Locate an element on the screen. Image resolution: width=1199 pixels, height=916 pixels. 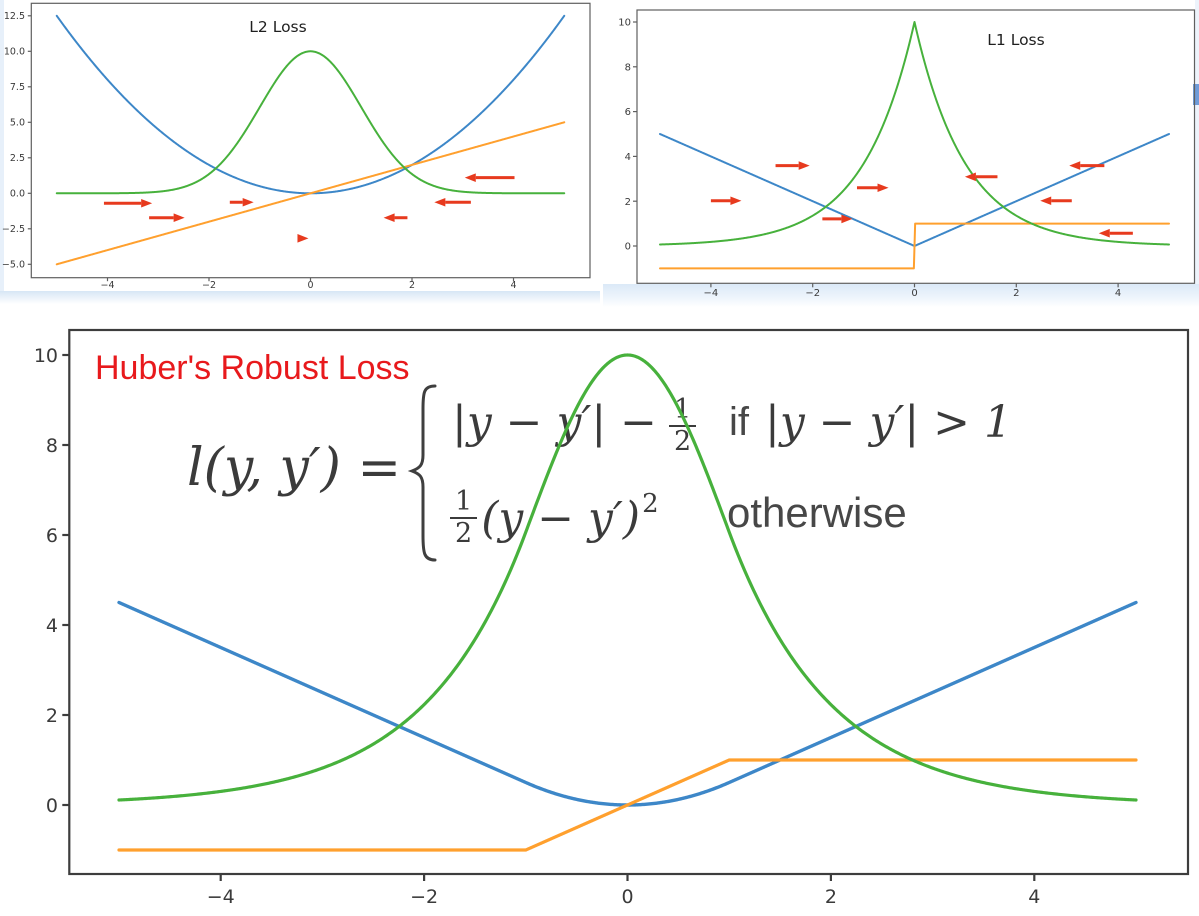
huber-y-tick-label: 2 is located at coordinates (52, 716).